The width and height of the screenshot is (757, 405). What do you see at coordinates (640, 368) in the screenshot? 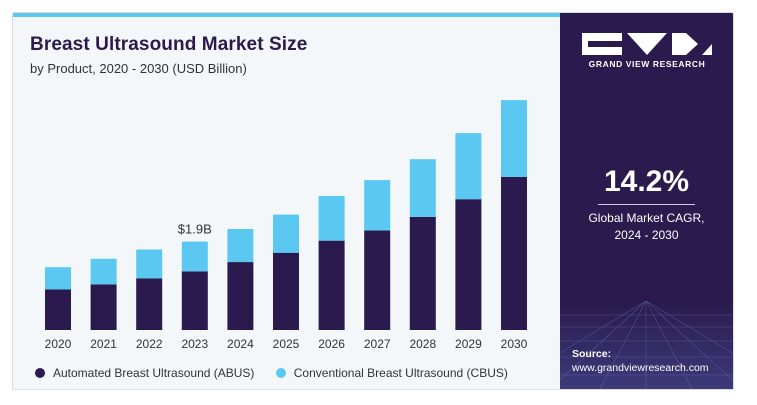
I see `source-url: www.grandviewresearch.com` at bounding box center [640, 368].